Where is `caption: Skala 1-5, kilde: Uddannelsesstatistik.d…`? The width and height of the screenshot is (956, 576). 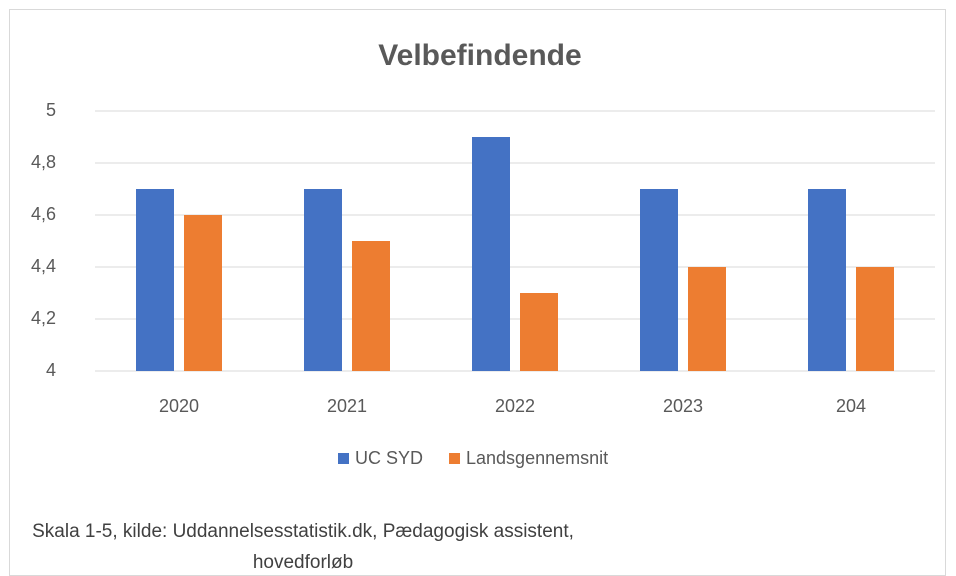
caption: Skala 1-5, kilde: Uddannelsesstatistik.d… is located at coordinates (303, 531).